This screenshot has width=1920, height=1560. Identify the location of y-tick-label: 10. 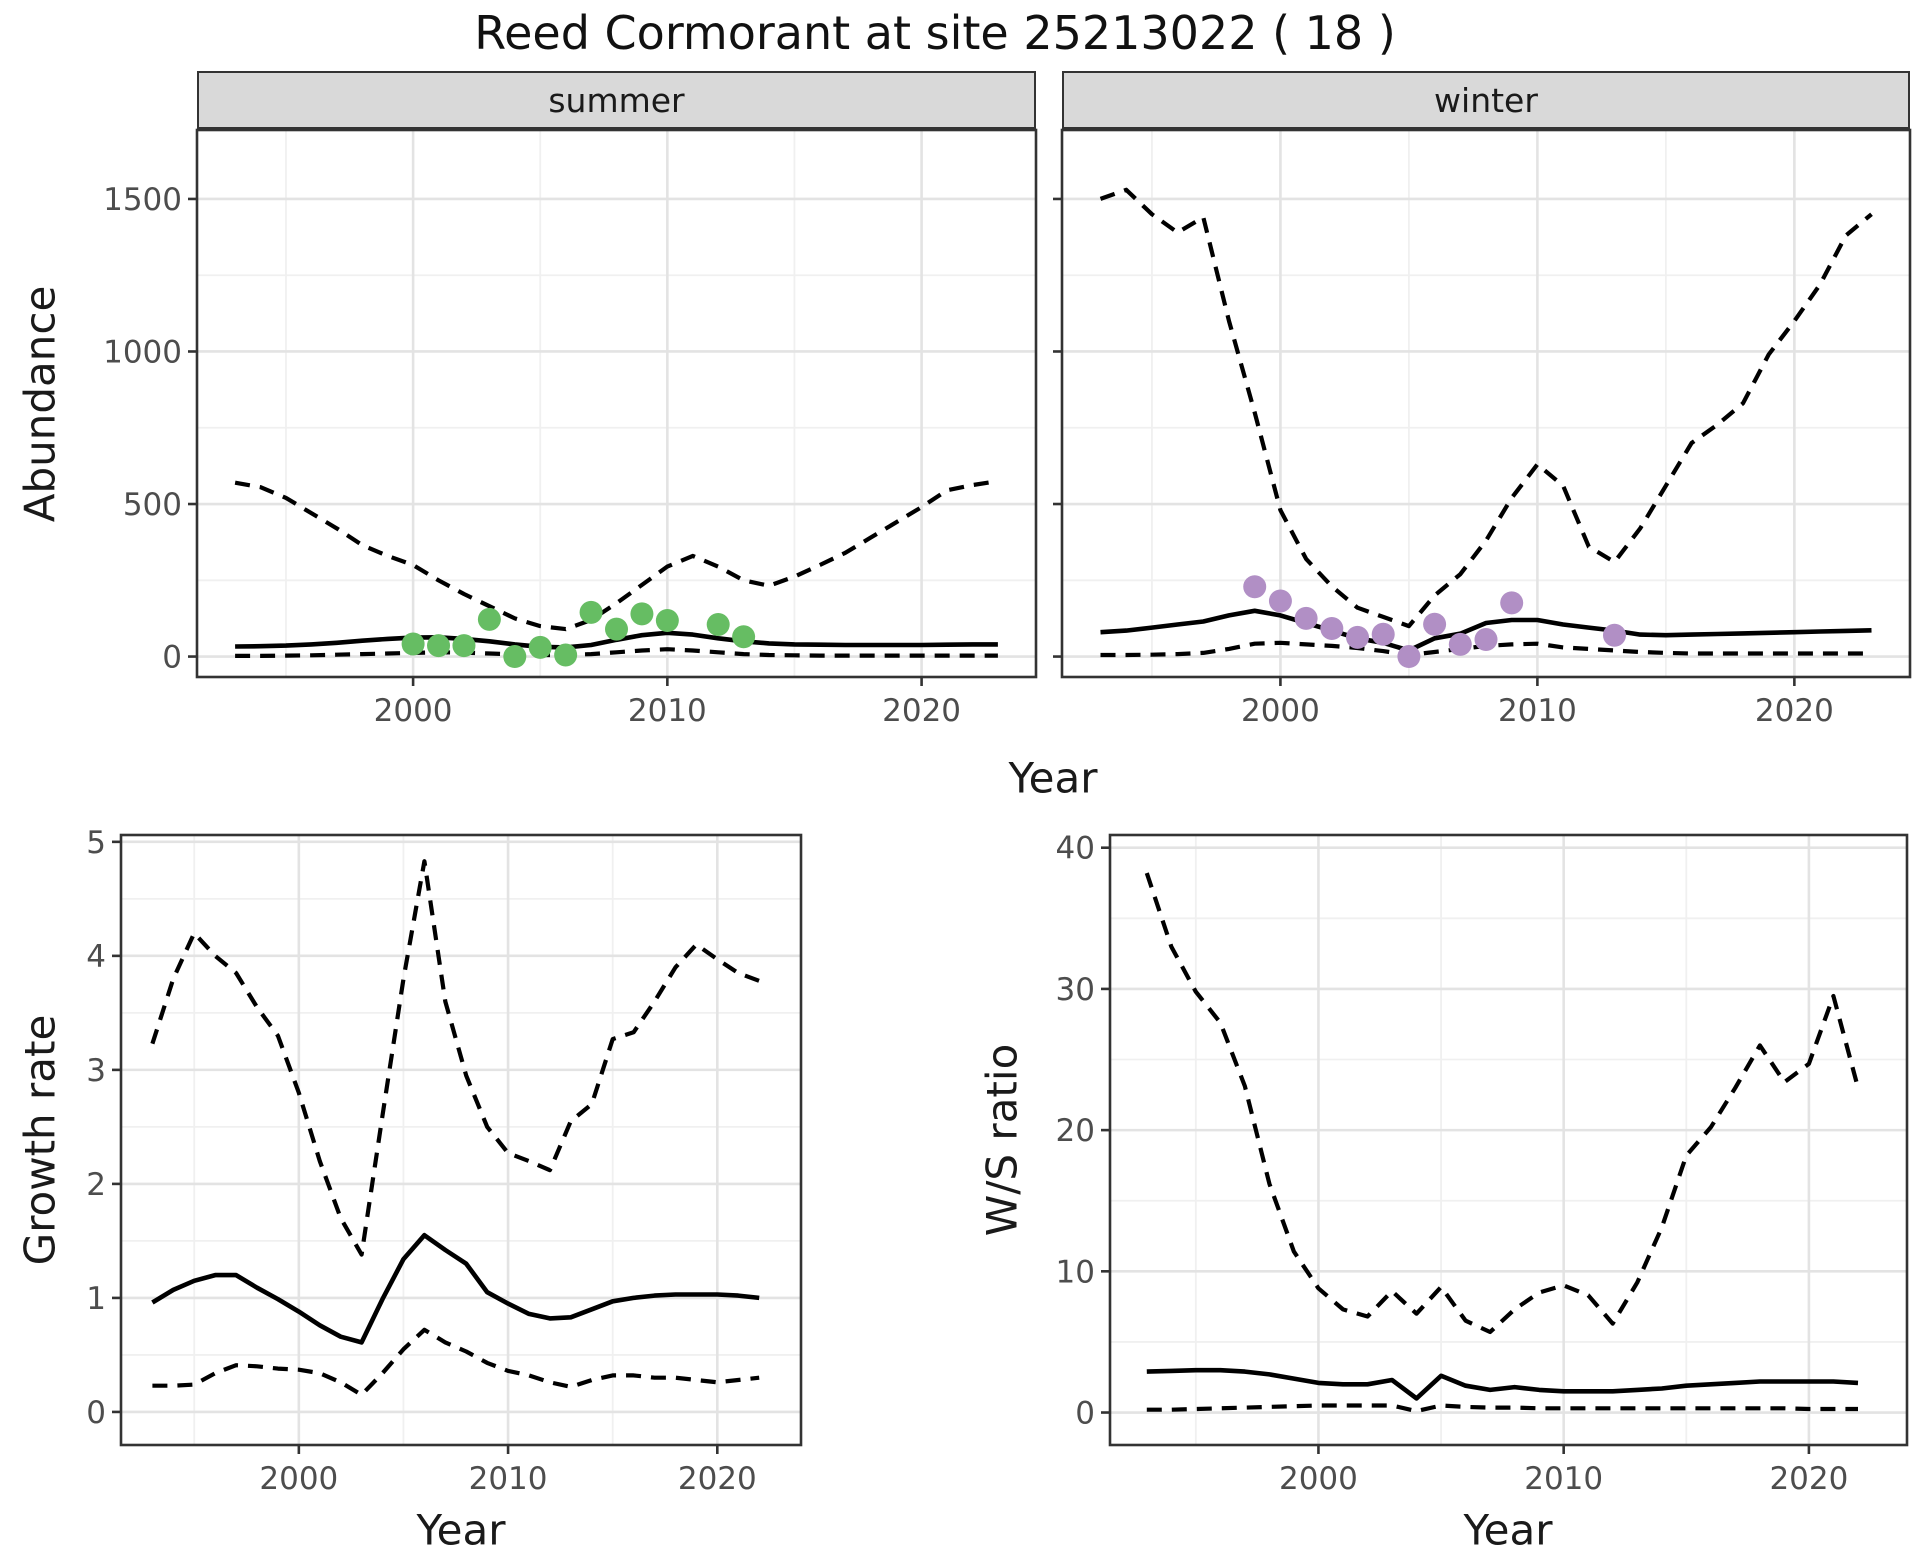
(1075, 1272).